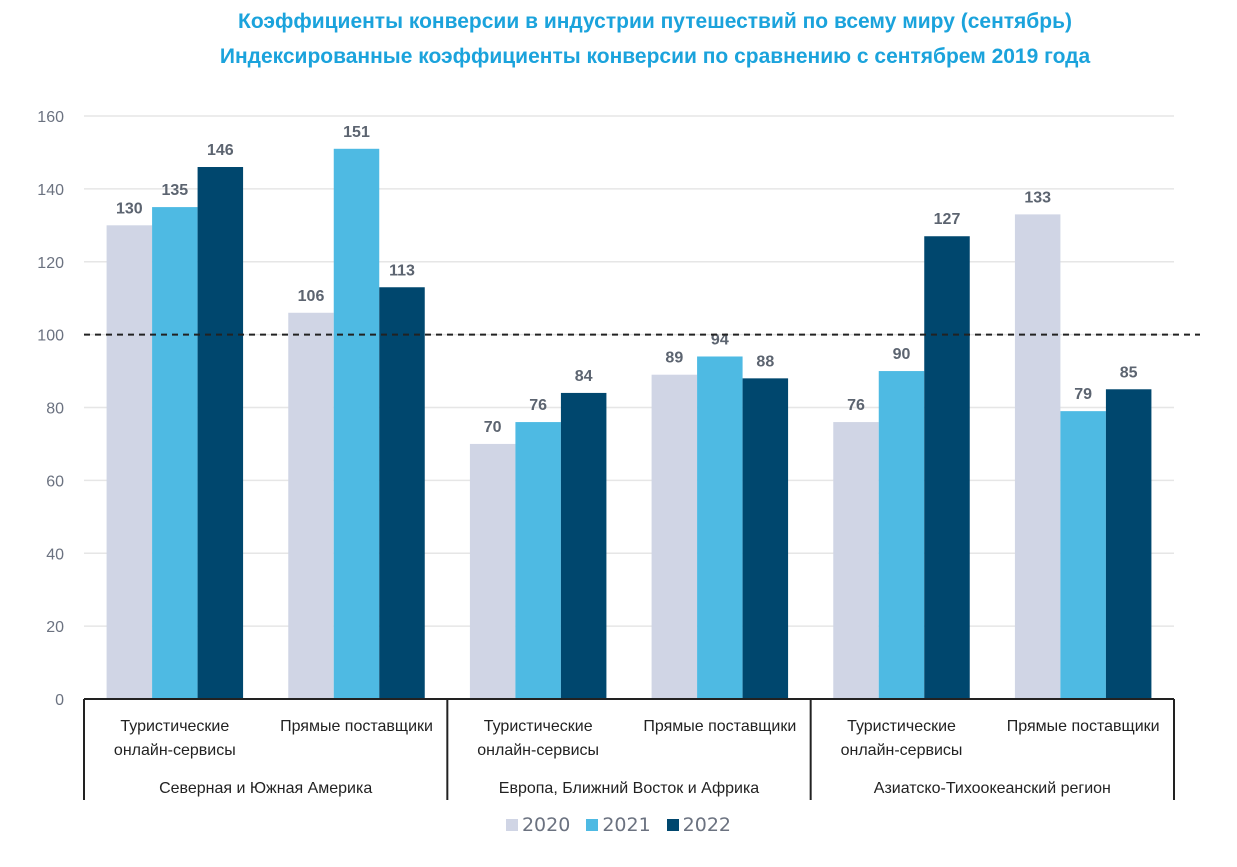  What do you see at coordinates (50, 263) in the screenshot?
I see `y-tick-label: 120` at bounding box center [50, 263].